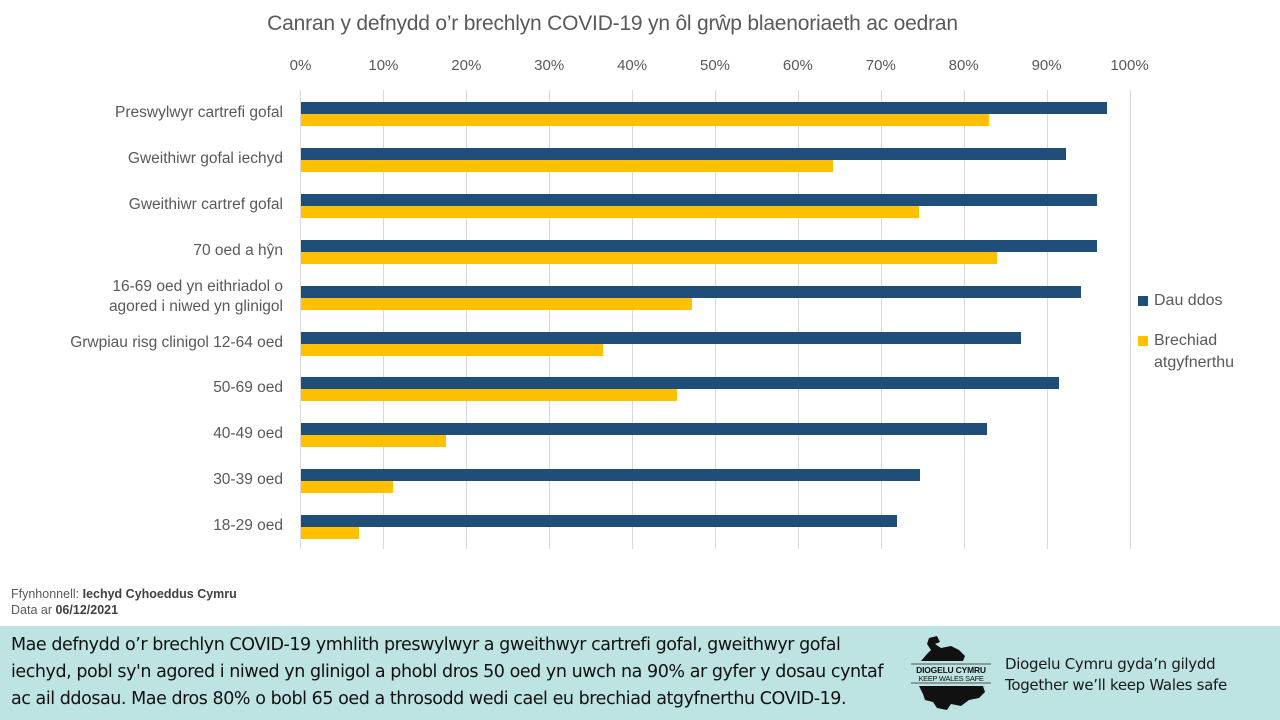  What do you see at coordinates (1188, 300) in the screenshot?
I see `legend-label: Dau ddos` at bounding box center [1188, 300].